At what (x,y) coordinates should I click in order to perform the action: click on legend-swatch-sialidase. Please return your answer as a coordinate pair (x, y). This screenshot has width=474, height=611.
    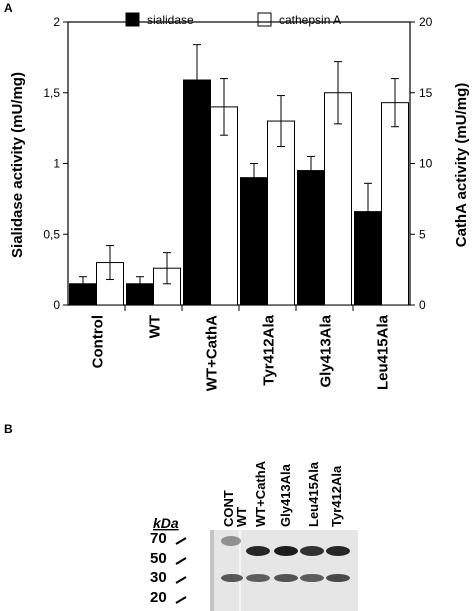
    Looking at the image, I should click on (132, 19).